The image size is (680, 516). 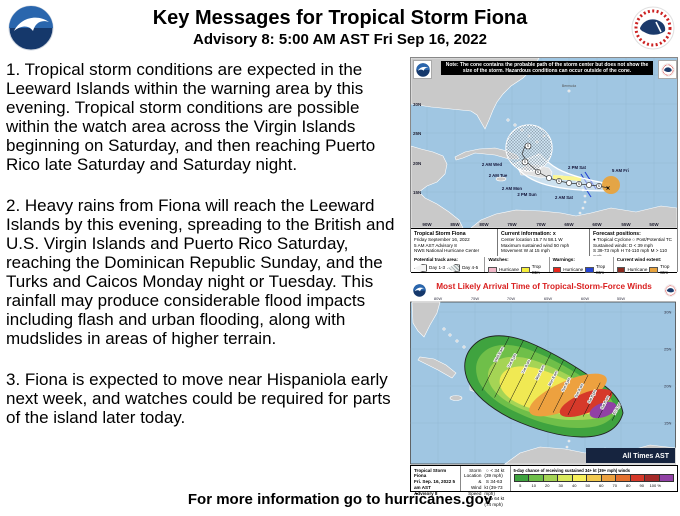 What do you see at coordinates (544, 386) in the screenshot?
I see `arrival-swath` at bounding box center [544, 386].